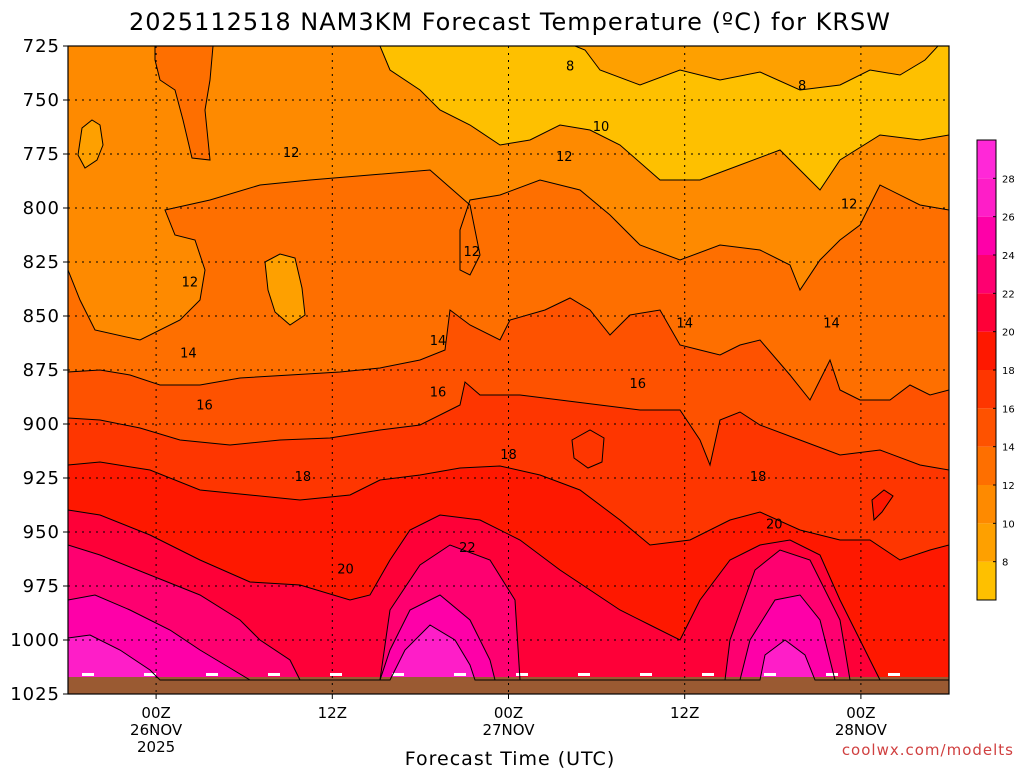 This screenshot has height=768, width=1024. I want to click on colorbar-tick-label: 24, so click(1008, 256).